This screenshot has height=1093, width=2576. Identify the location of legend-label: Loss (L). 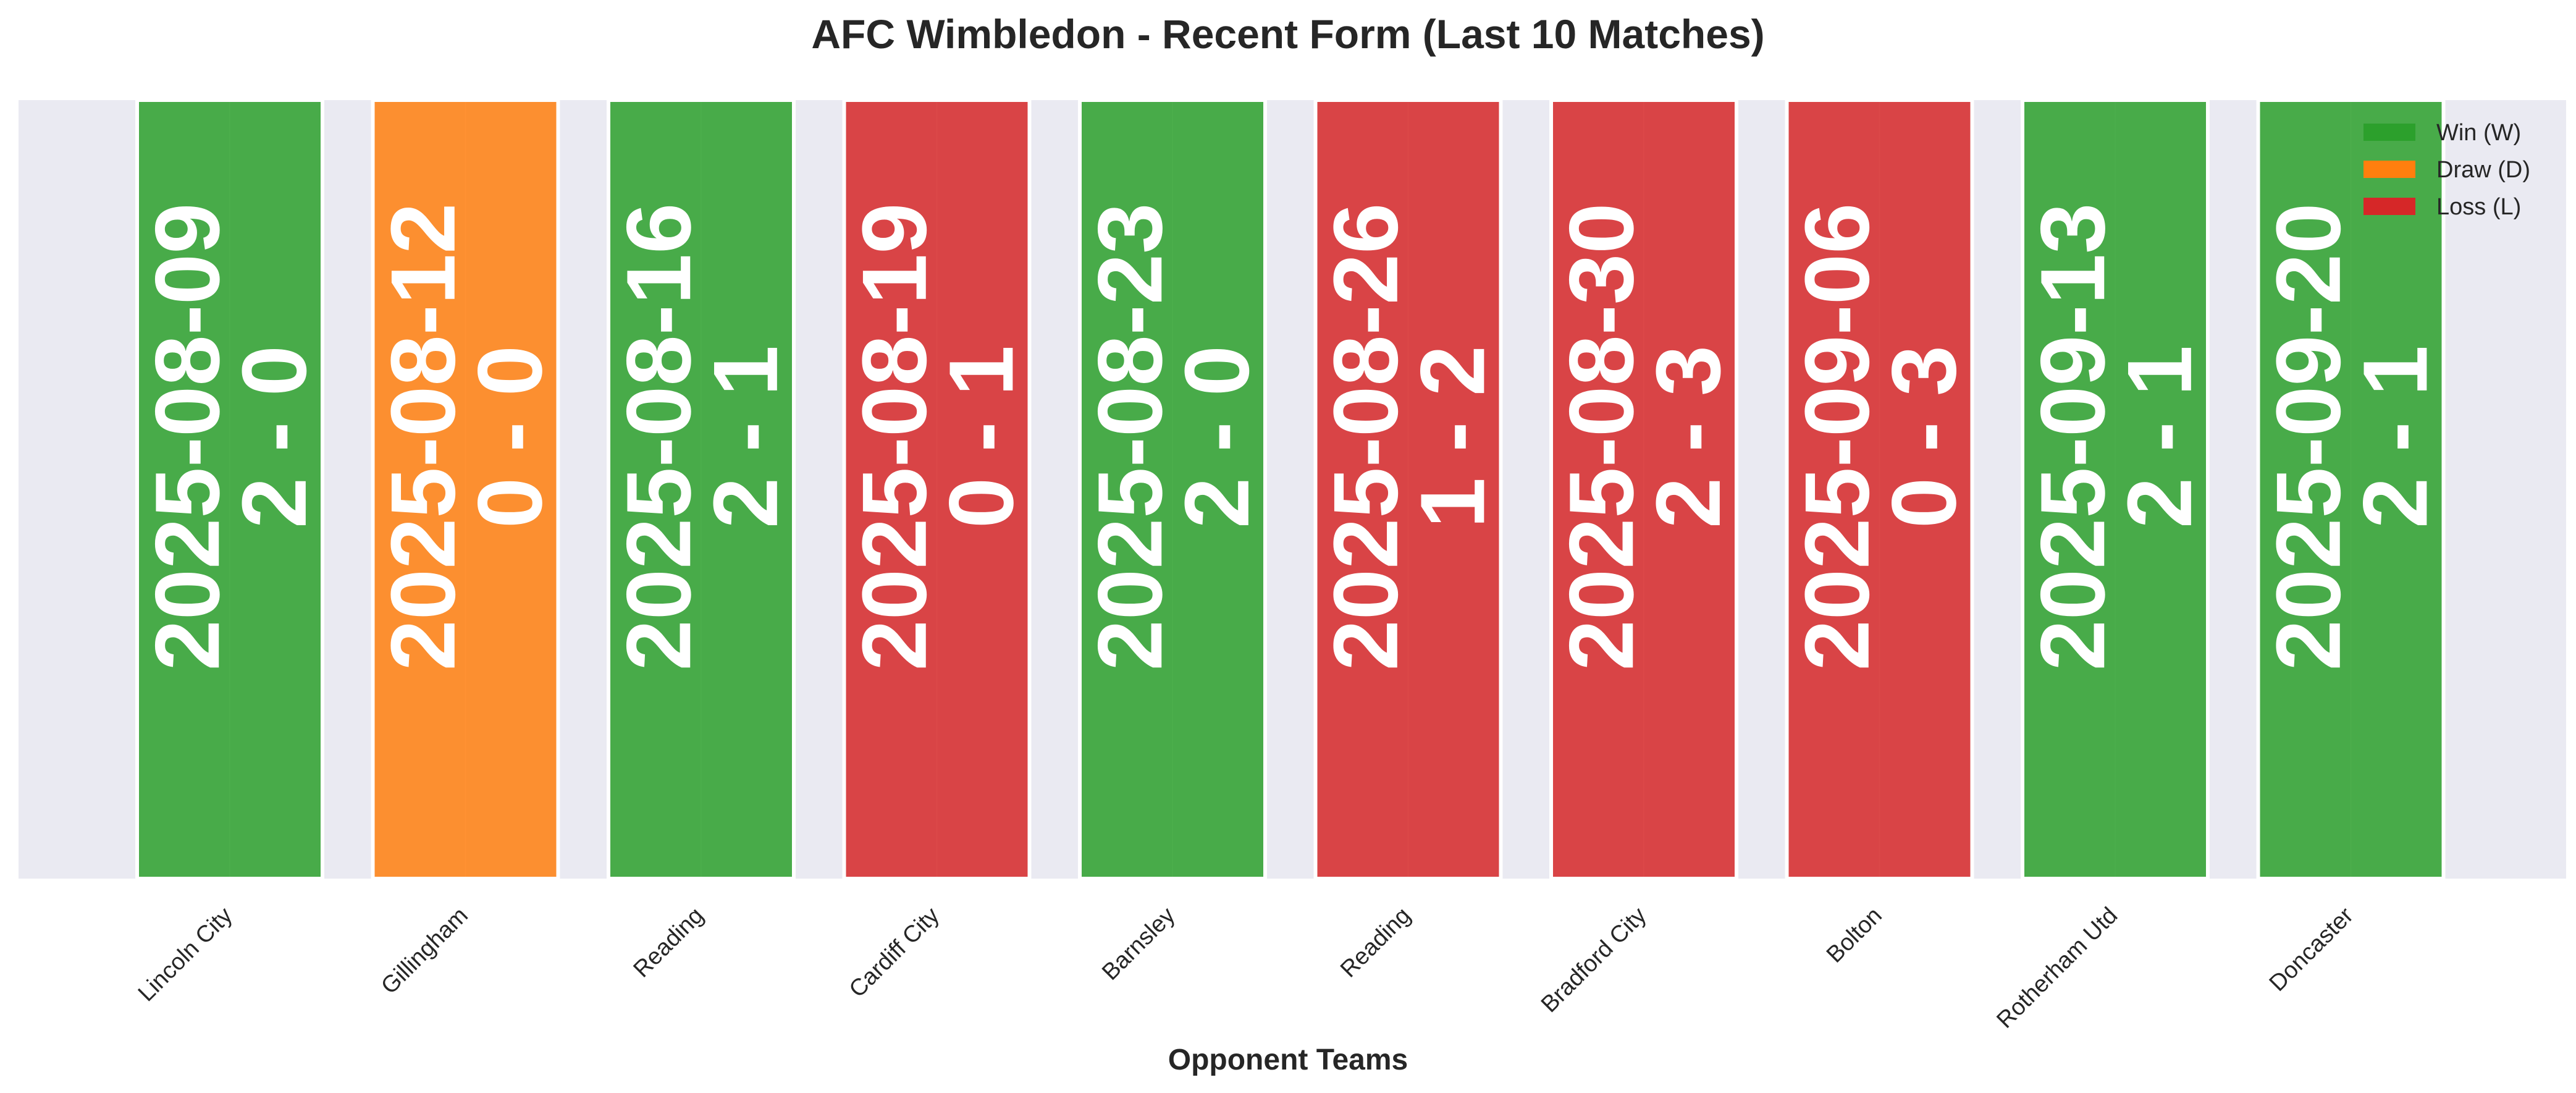
(2478, 207).